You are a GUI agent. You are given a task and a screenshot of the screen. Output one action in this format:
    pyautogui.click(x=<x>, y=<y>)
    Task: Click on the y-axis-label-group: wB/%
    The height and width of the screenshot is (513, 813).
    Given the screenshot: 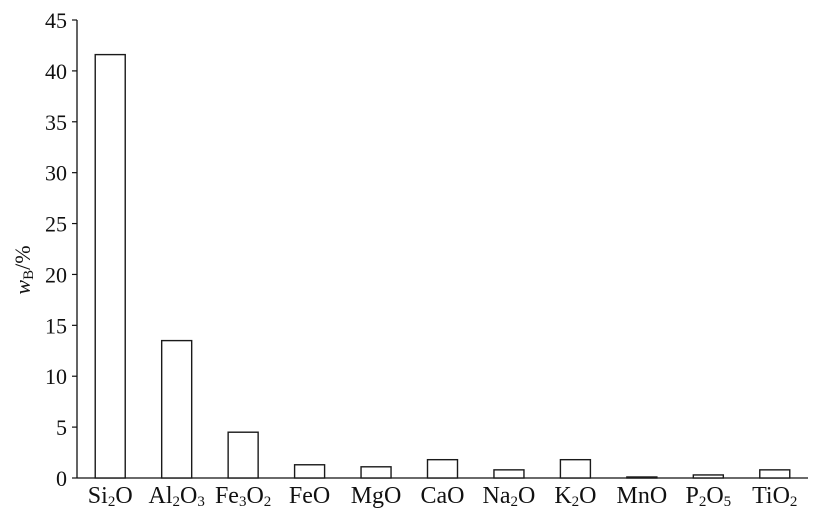 What is the action you would take?
    pyautogui.click(x=23, y=269)
    